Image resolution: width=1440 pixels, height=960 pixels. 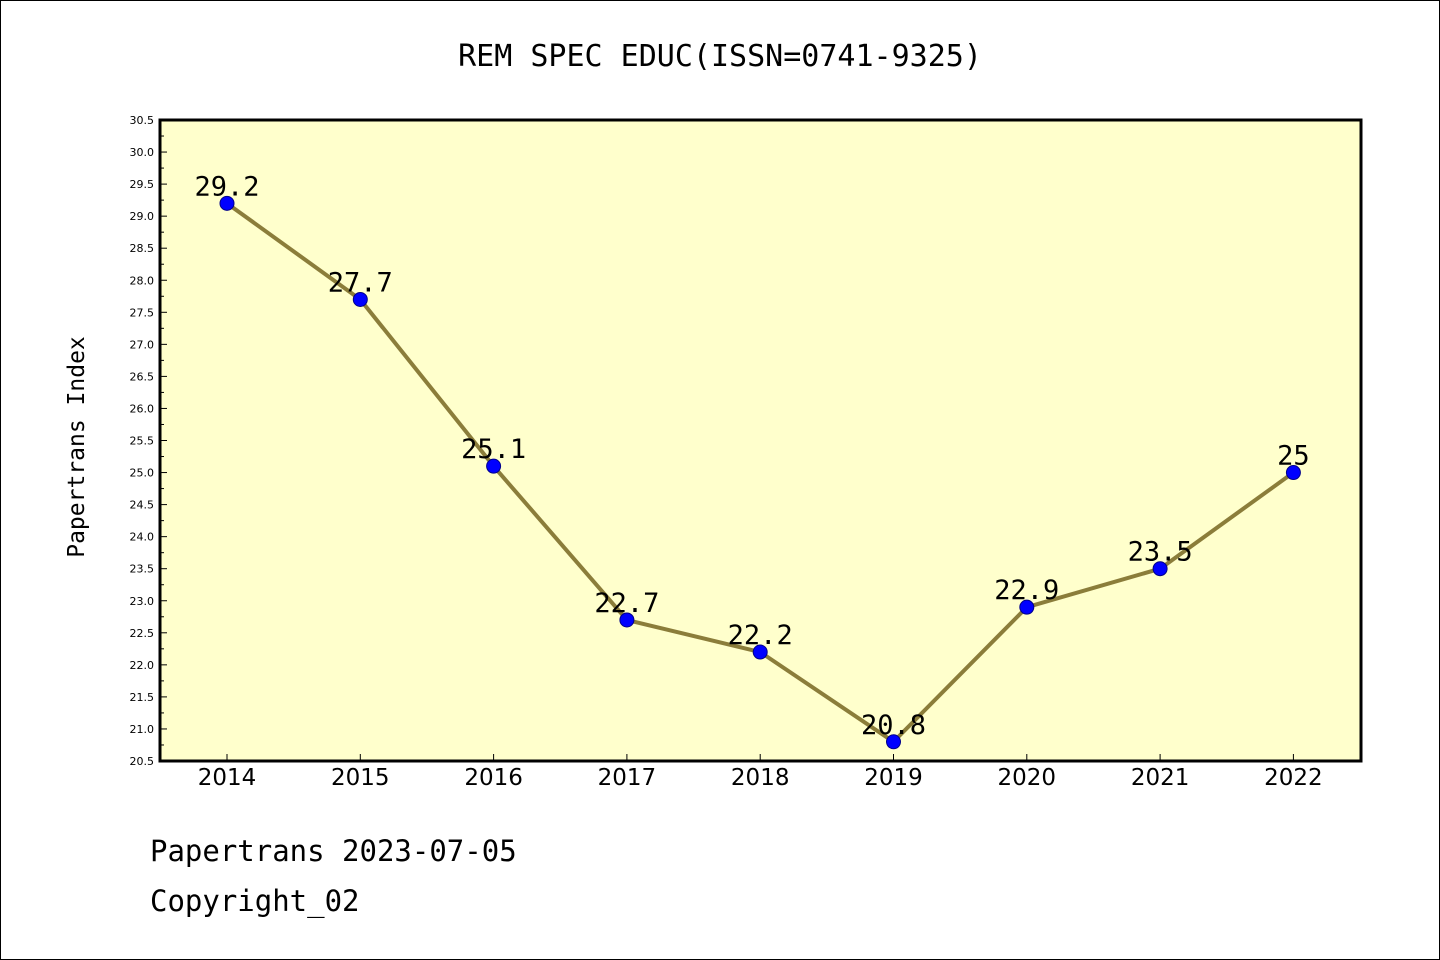 What do you see at coordinates (142, 280) in the screenshot?
I see `y-tick-label: 28.0` at bounding box center [142, 280].